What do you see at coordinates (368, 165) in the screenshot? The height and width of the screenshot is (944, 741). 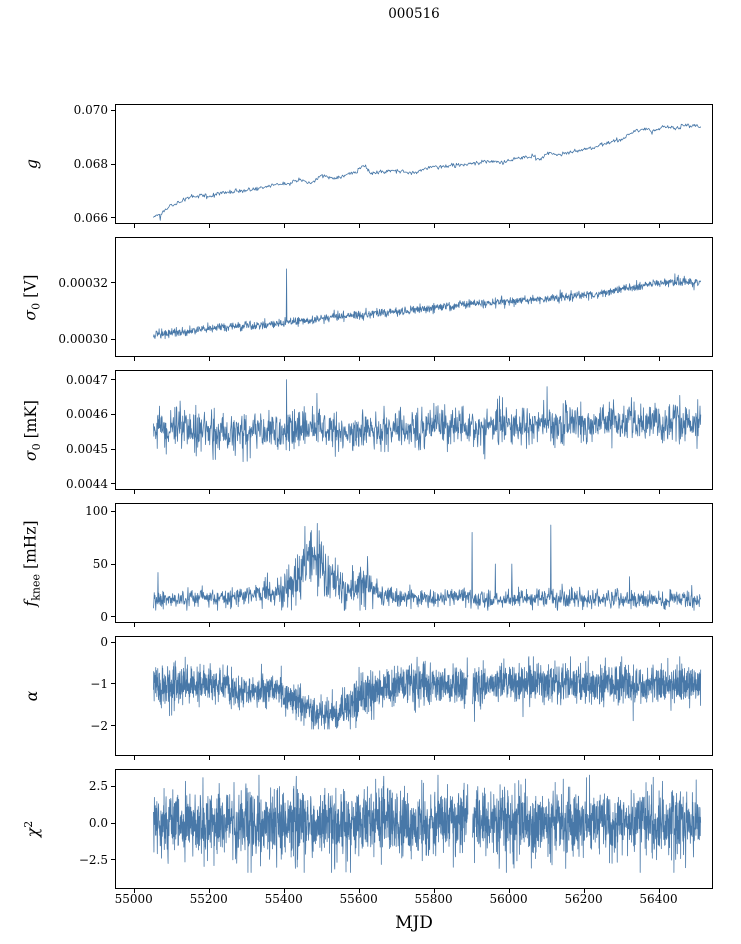 I see `subplot-g: g 0.066 0.068 0.070` at bounding box center [368, 165].